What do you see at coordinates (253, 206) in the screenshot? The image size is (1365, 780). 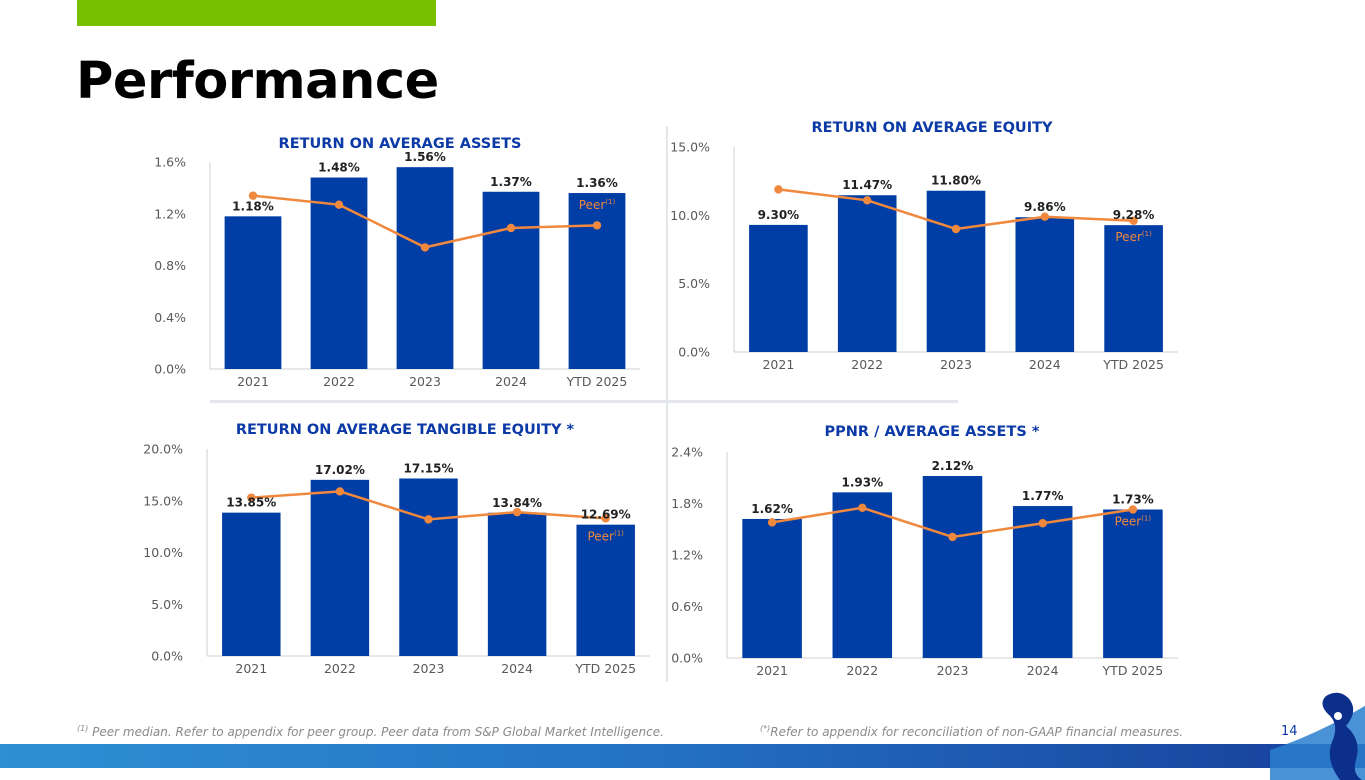 I see `data-label: 1.18%` at bounding box center [253, 206].